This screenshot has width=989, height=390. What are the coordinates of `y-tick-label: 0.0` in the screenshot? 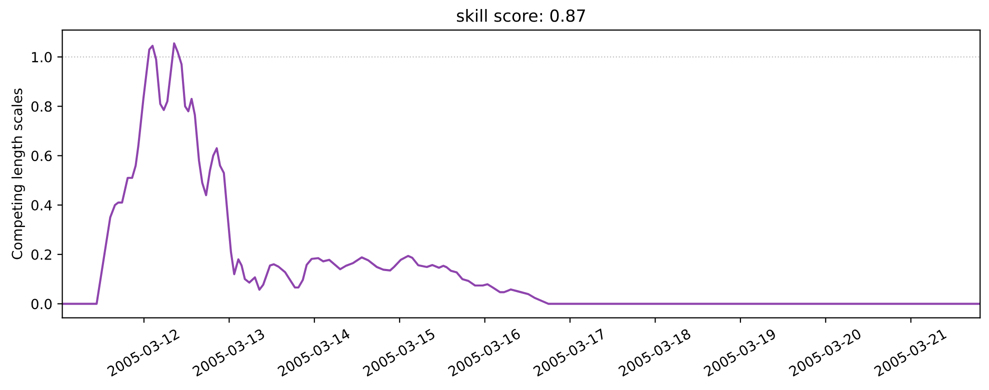 It's located at (41, 304).